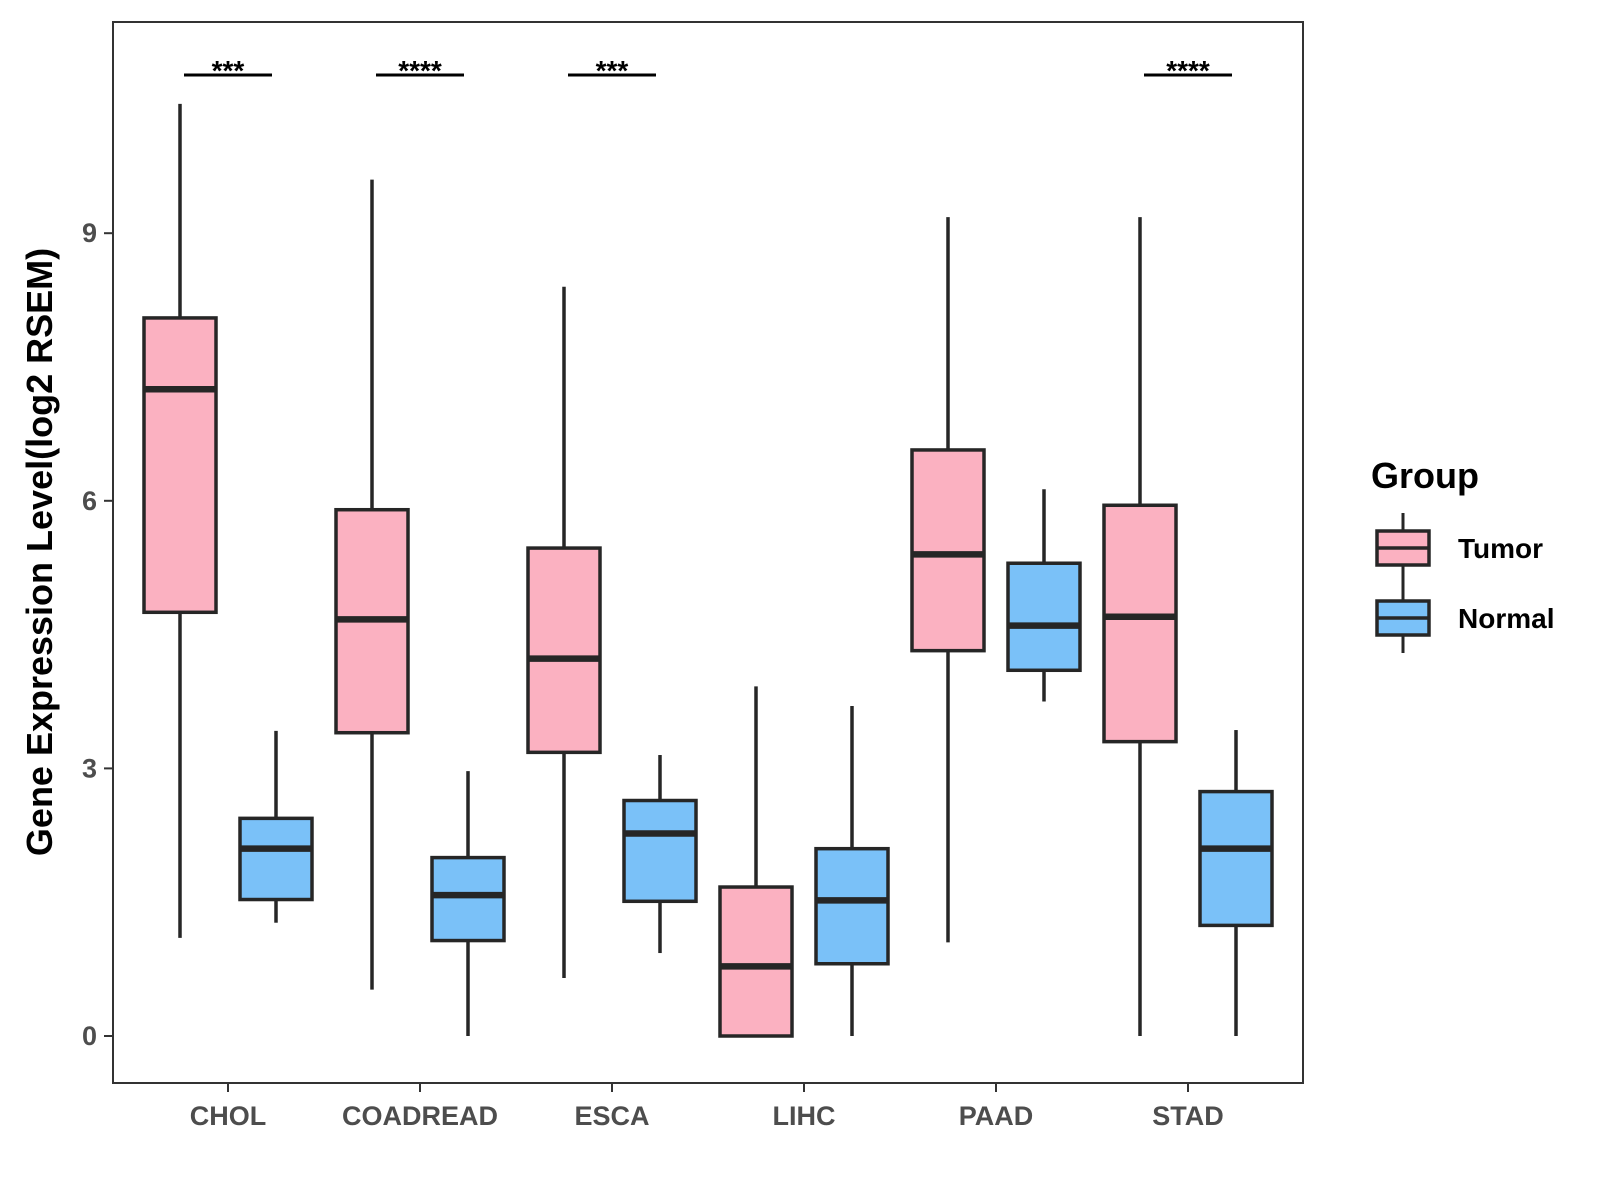 This screenshot has width=1600, height=1200. What do you see at coordinates (89, 501) in the screenshot?
I see `y-tick-label: 6` at bounding box center [89, 501].